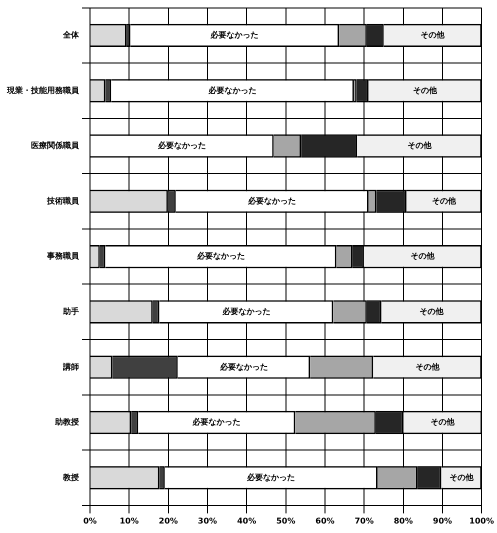  I want to click on x-tick-label: 30%, so click(208, 521).